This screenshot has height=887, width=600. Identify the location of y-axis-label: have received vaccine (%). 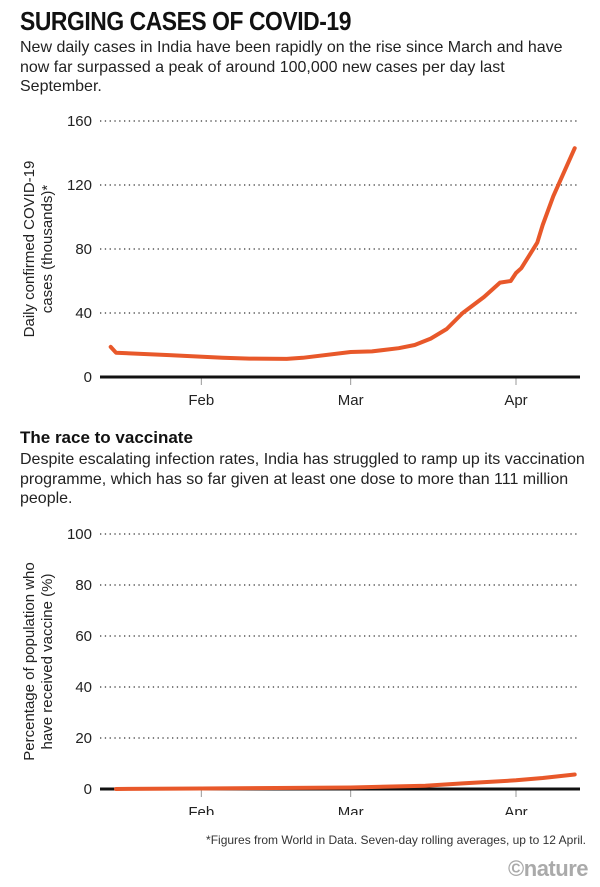
(47, 662).